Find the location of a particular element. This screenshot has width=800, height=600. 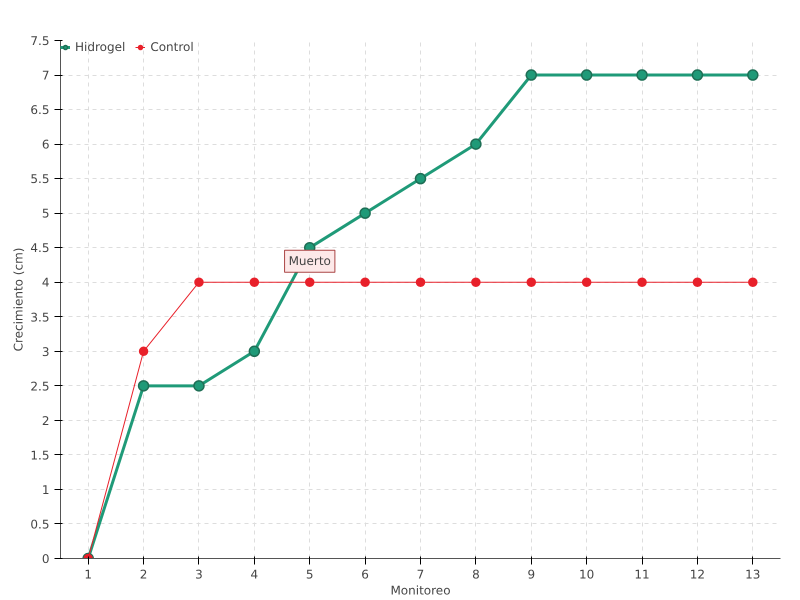

y-tick-label: 0 is located at coordinates (46, 559).